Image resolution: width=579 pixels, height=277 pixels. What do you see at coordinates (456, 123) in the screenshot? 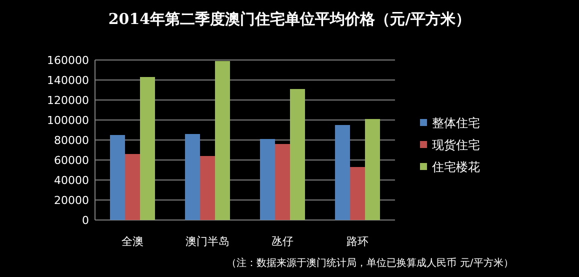
I see `legend-label: 整体住宅` at bounding box center [456, 123].